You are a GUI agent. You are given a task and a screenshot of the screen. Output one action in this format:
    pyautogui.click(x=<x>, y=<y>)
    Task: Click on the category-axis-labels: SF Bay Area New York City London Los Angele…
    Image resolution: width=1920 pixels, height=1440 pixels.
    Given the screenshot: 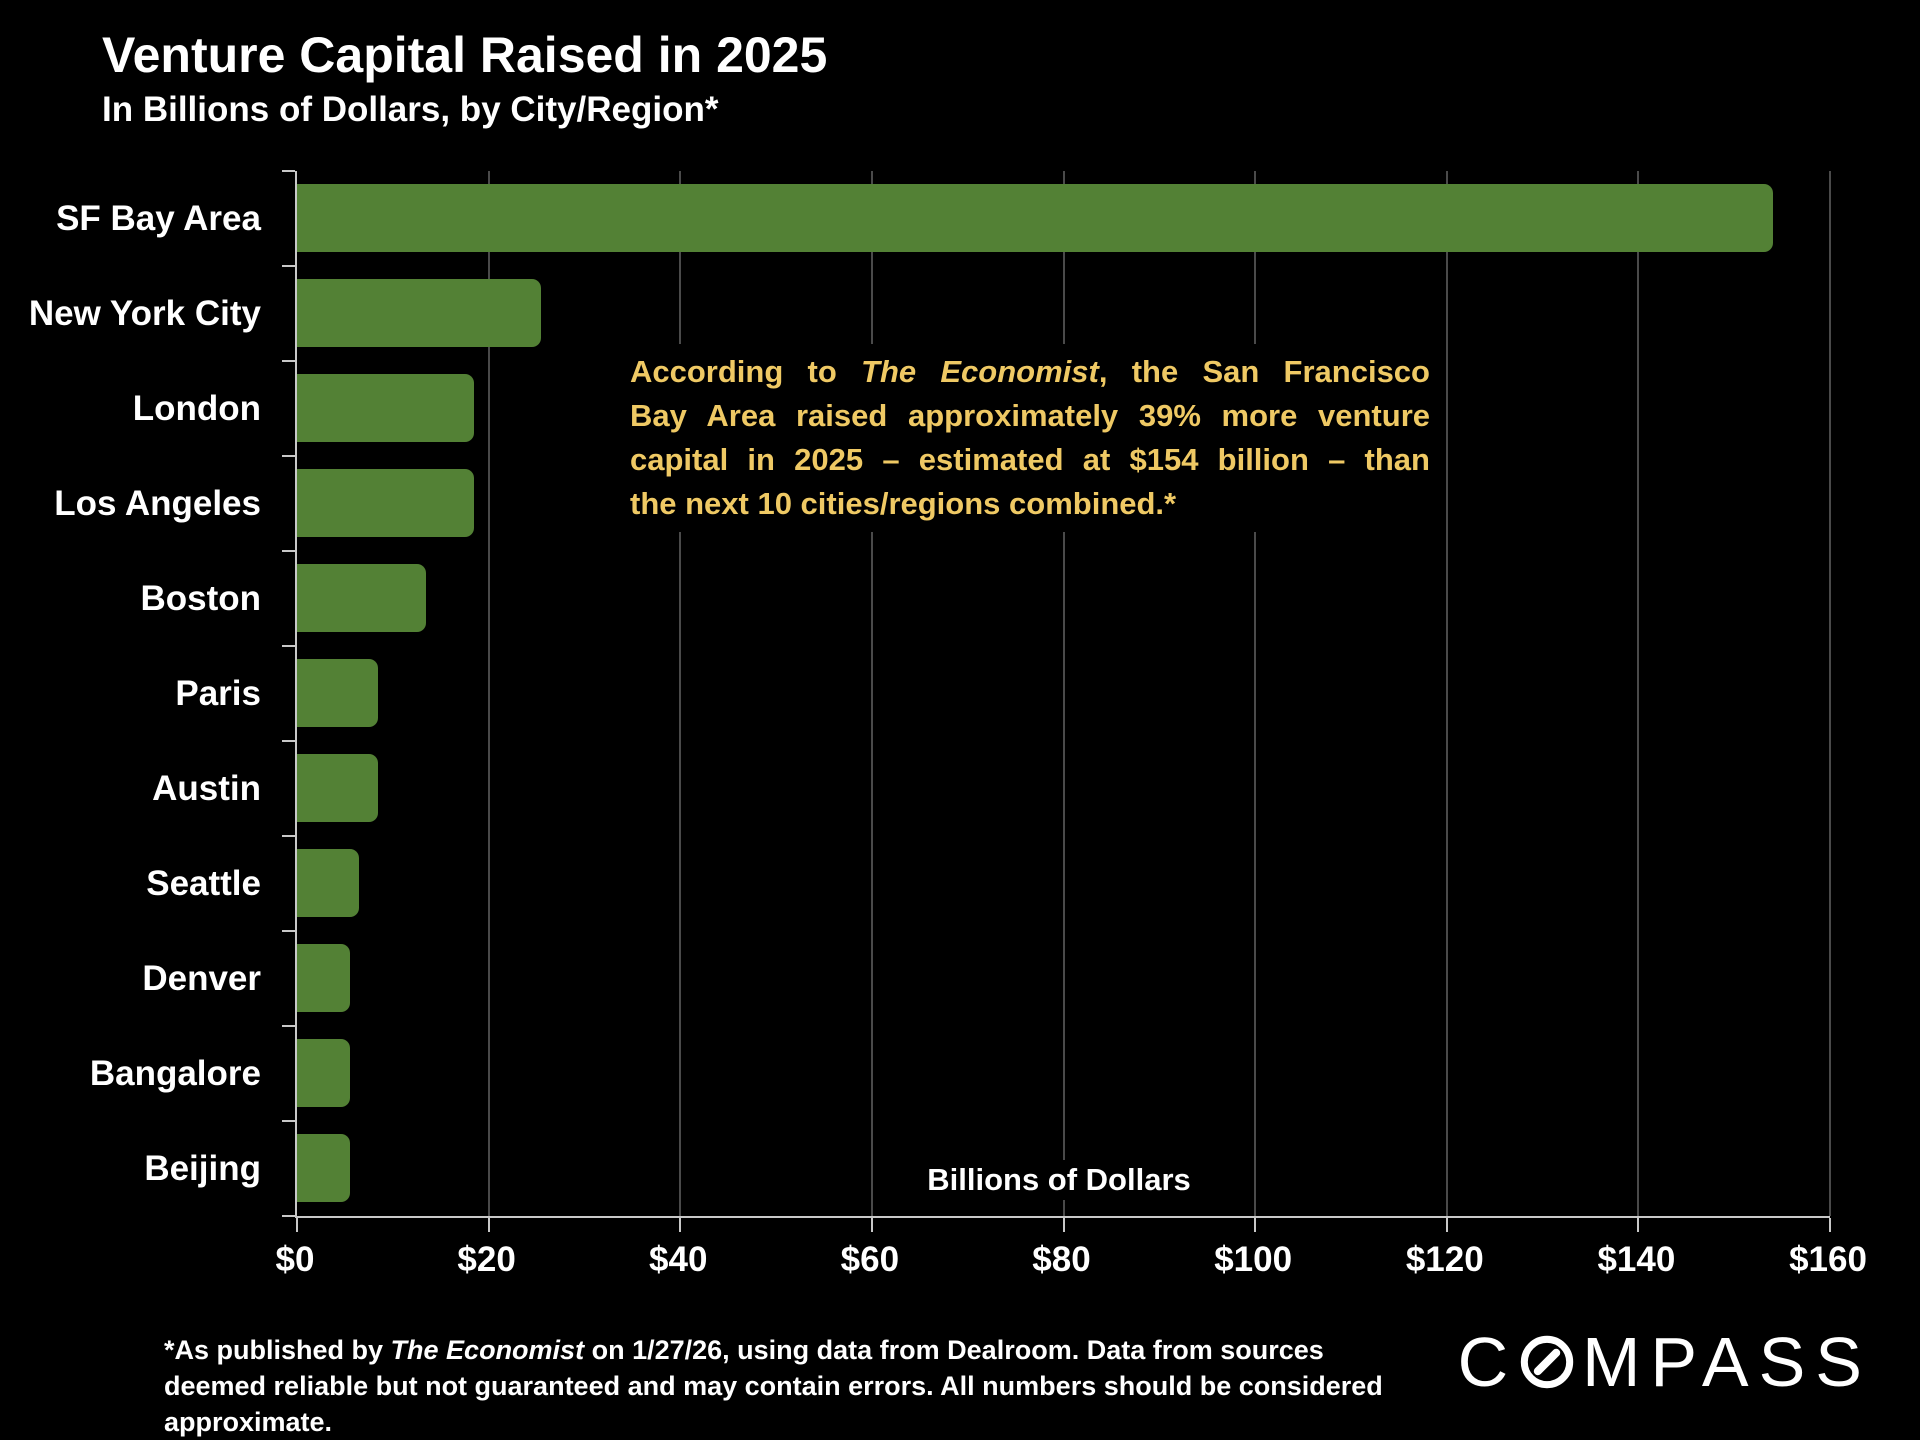 What is the action you would take?
    pyautogui.click(x=130, y=693)
    